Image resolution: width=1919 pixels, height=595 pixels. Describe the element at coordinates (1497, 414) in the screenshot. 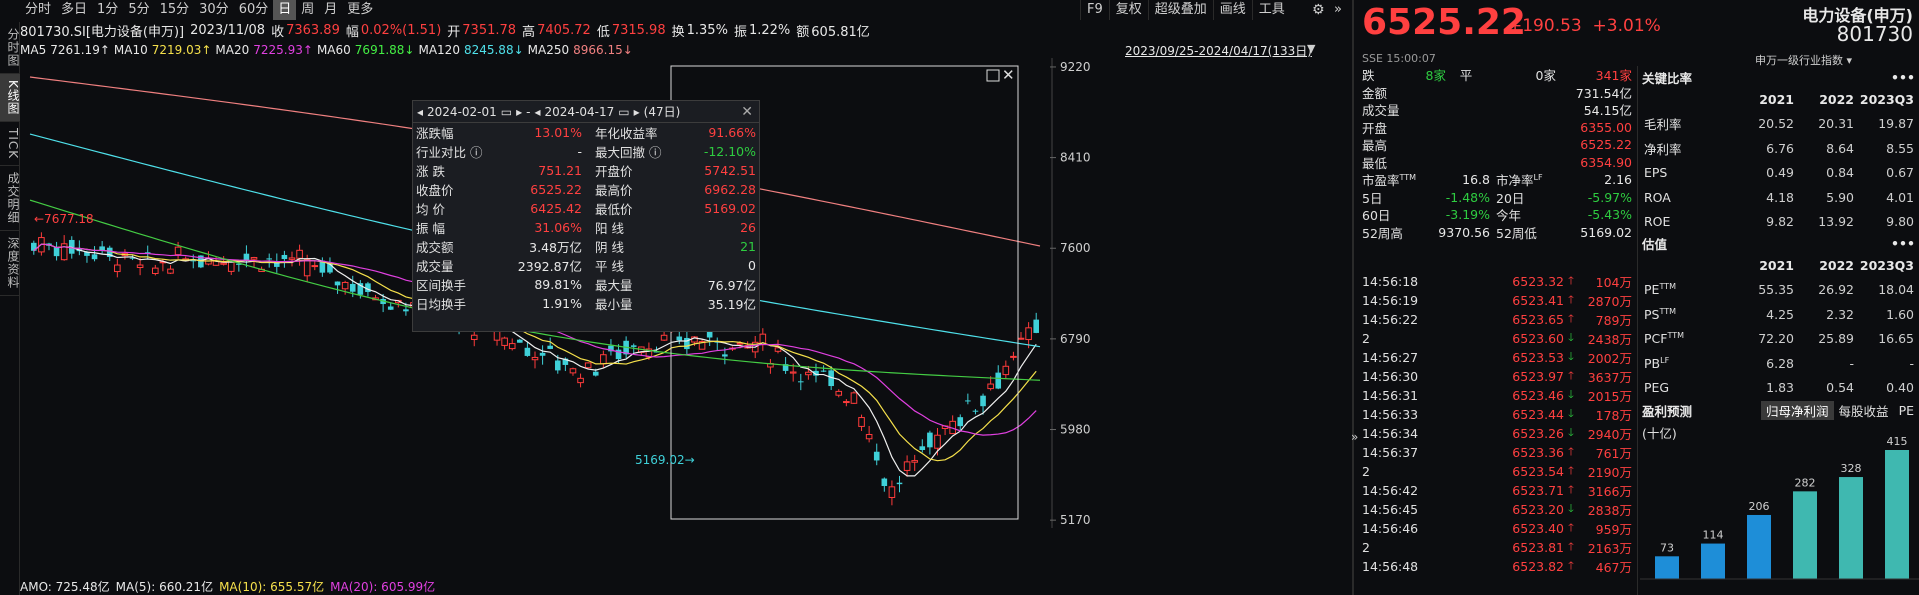

I see `tick-row: 14:56:33 6523.44 🡓 178万` at that location.